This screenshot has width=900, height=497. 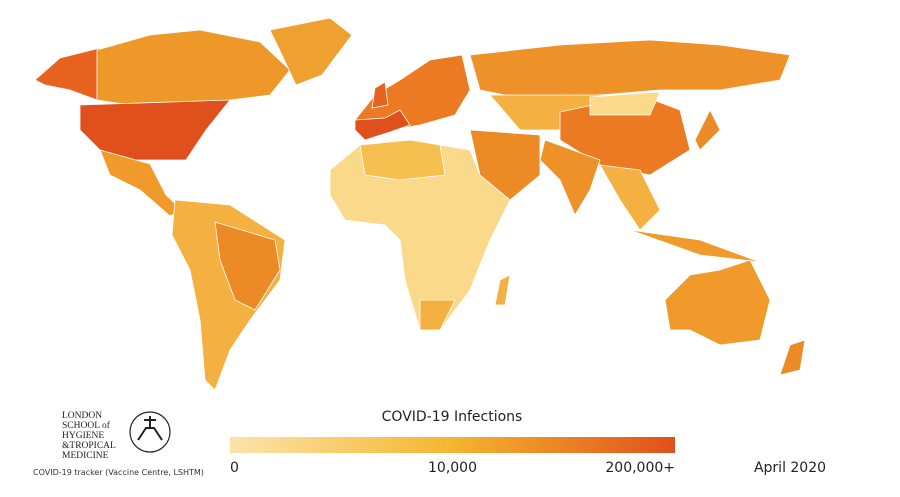 I want to click on mongolia, so click(x=625, y=103).